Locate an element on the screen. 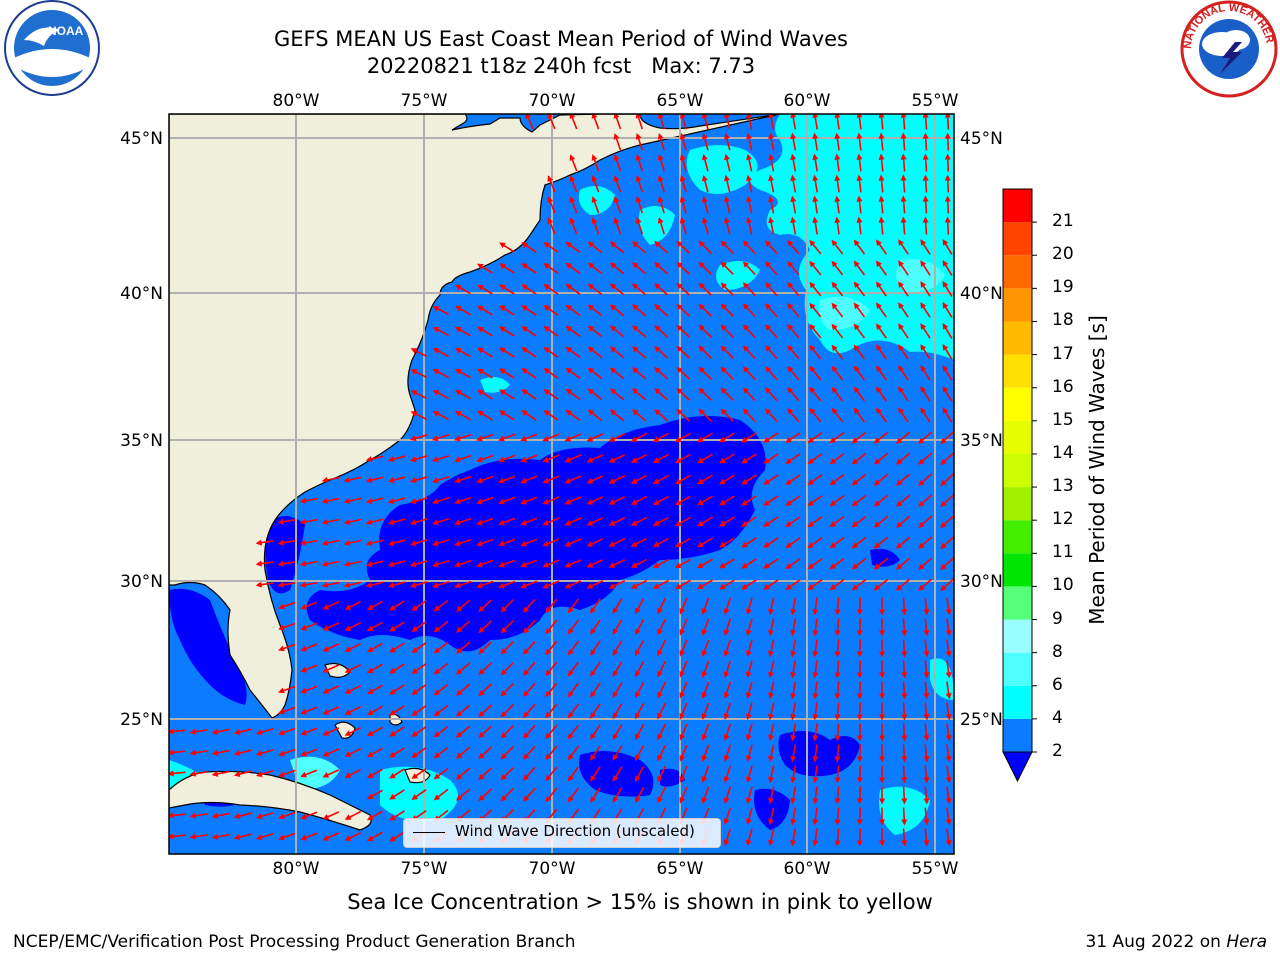  lat-label-right: 30°N is located at coordinates (981, 582).